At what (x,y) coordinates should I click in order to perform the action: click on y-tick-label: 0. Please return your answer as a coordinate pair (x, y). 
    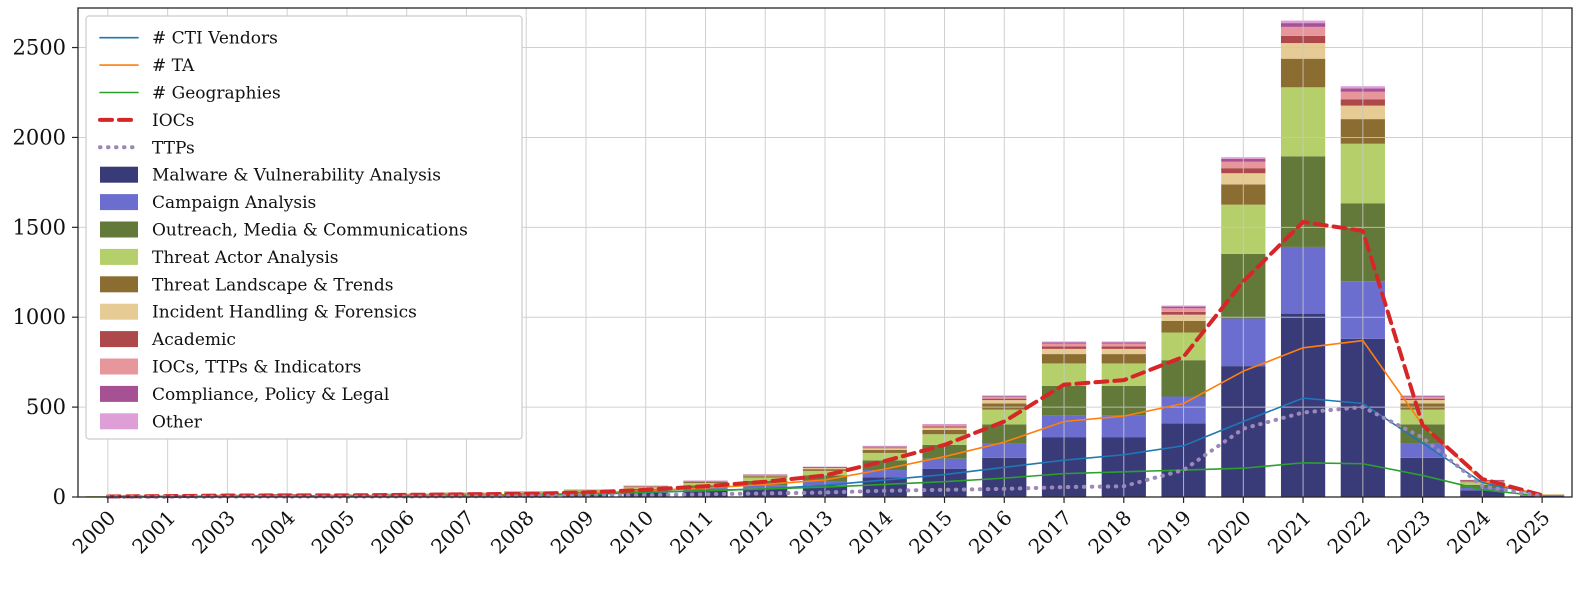
    Looking at the image, I should click on (59, 497).